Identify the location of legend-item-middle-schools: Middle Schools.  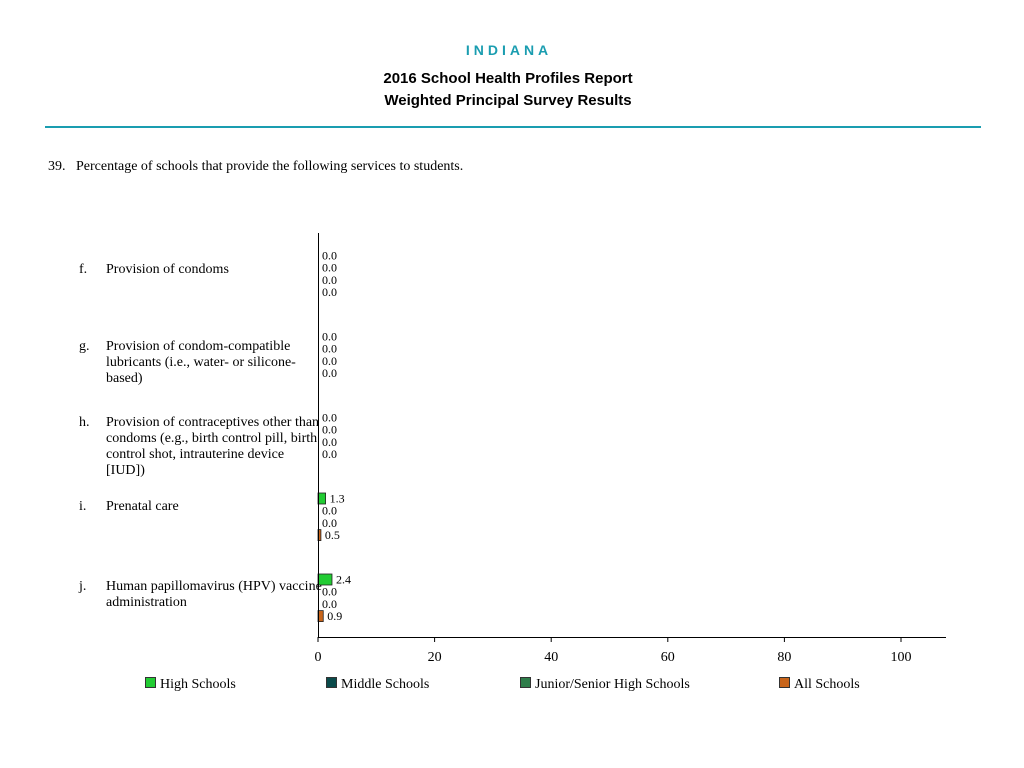
(377, 685).